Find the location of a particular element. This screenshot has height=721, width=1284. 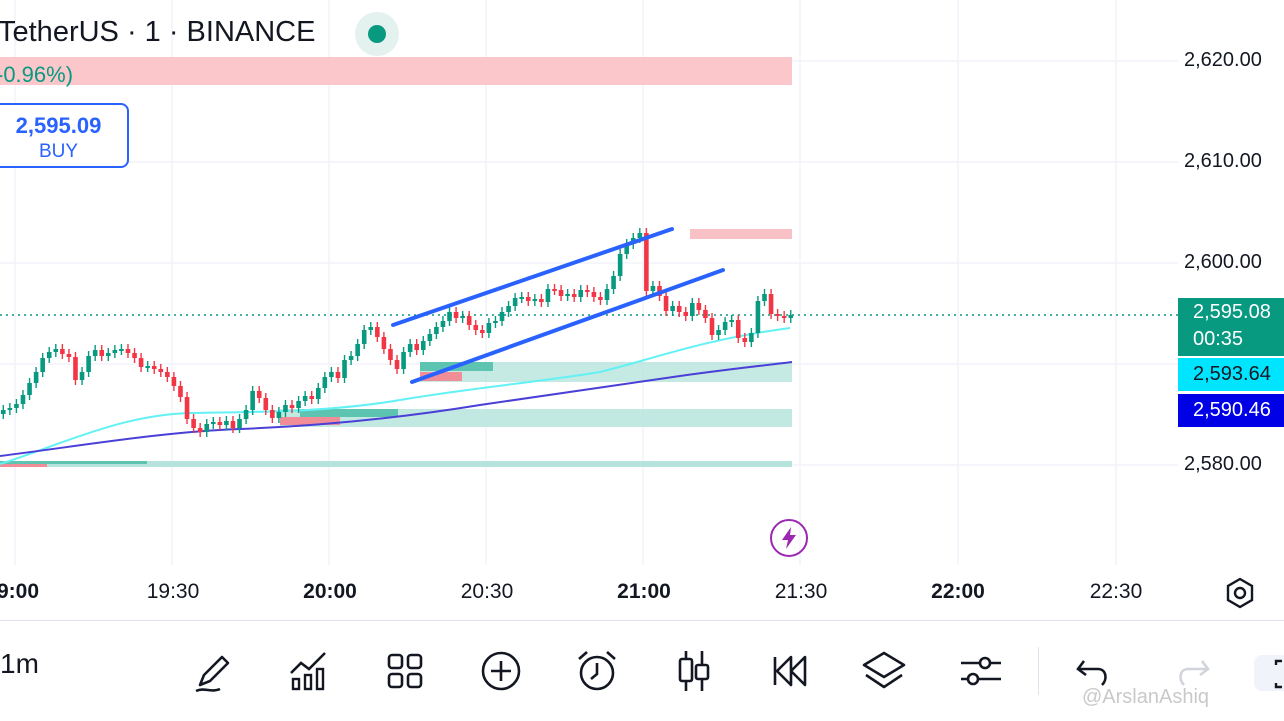

supply-zone is located at coordinates (396, 71).